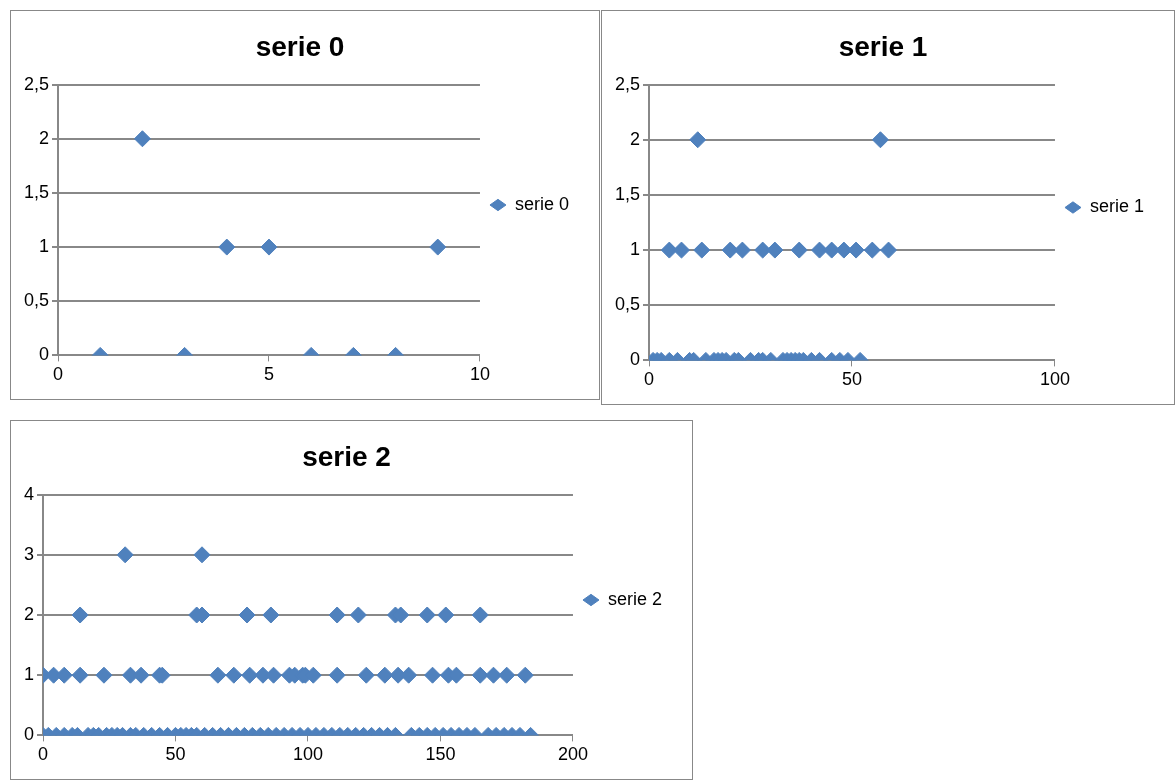  I want to click on x-tick-label: 5, so click(269, 374).